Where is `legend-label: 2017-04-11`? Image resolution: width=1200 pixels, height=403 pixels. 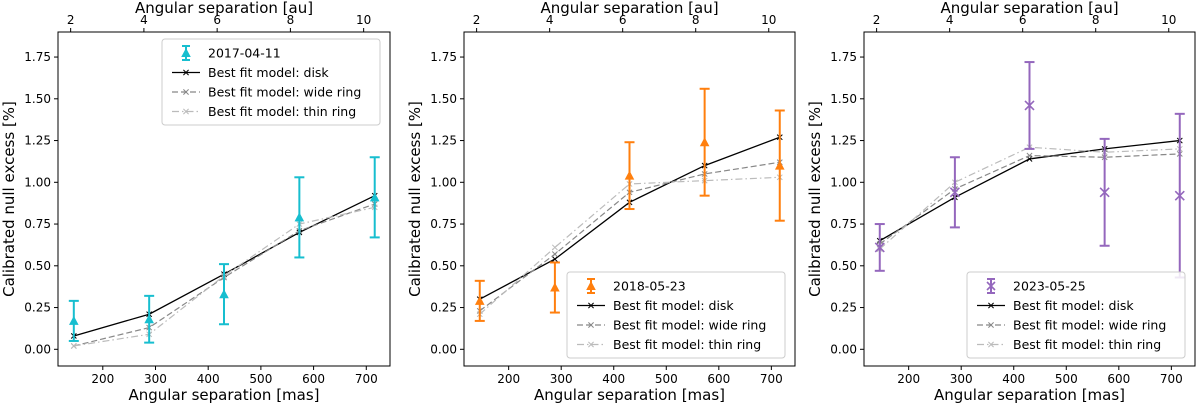
legend-label: 2017-04-11 is located at coordinates (244, 53).